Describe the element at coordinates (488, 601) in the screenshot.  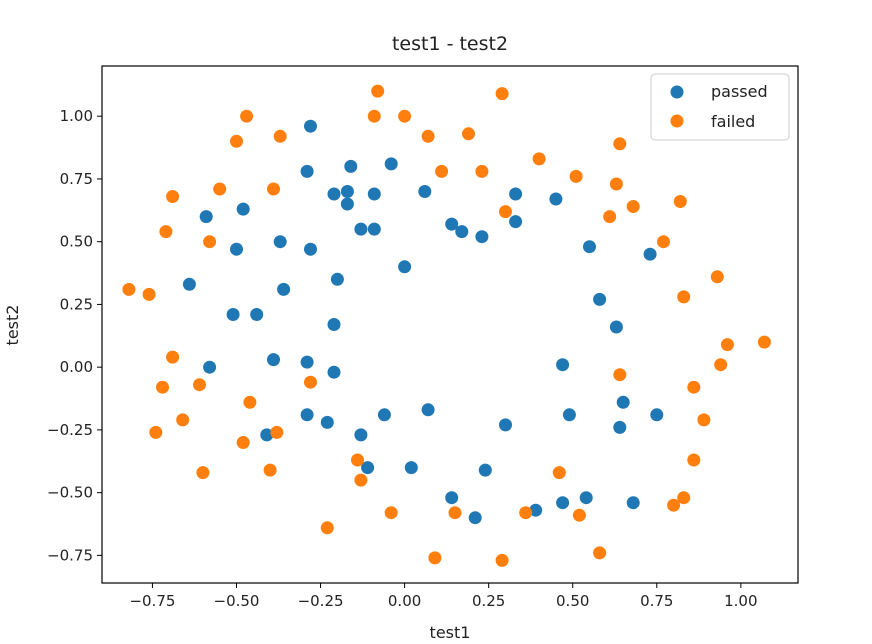
I see `x-tick-label-4: 0.25` at that location.